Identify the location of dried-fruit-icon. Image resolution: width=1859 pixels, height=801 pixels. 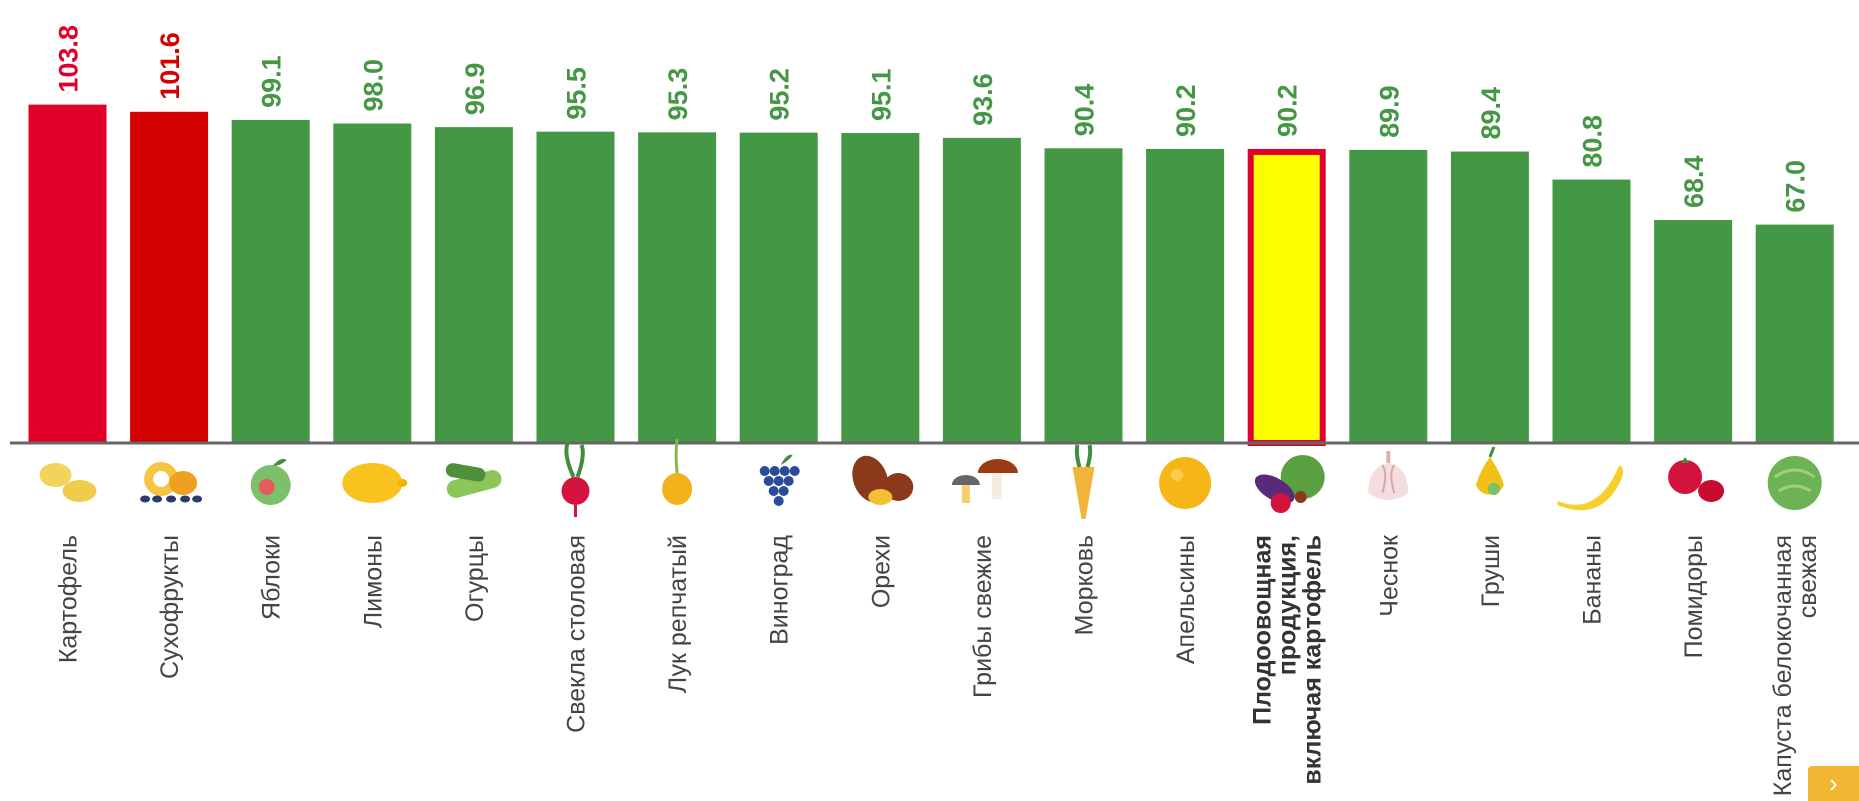
(171, 482).